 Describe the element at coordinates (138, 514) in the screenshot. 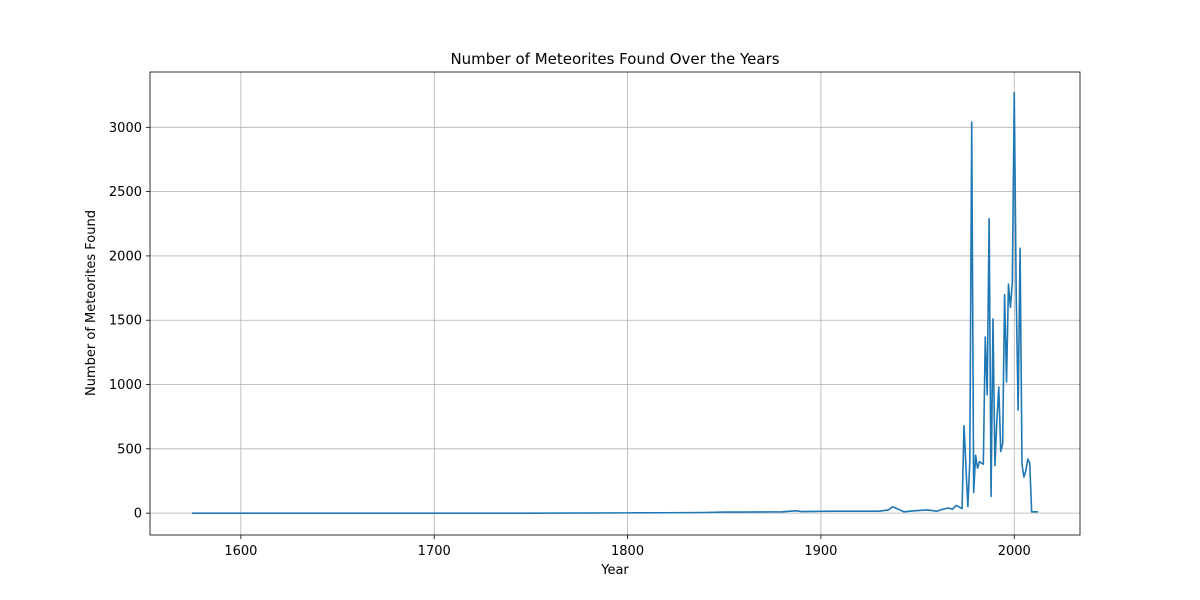

I see `y-tick-label: 0` at that location.